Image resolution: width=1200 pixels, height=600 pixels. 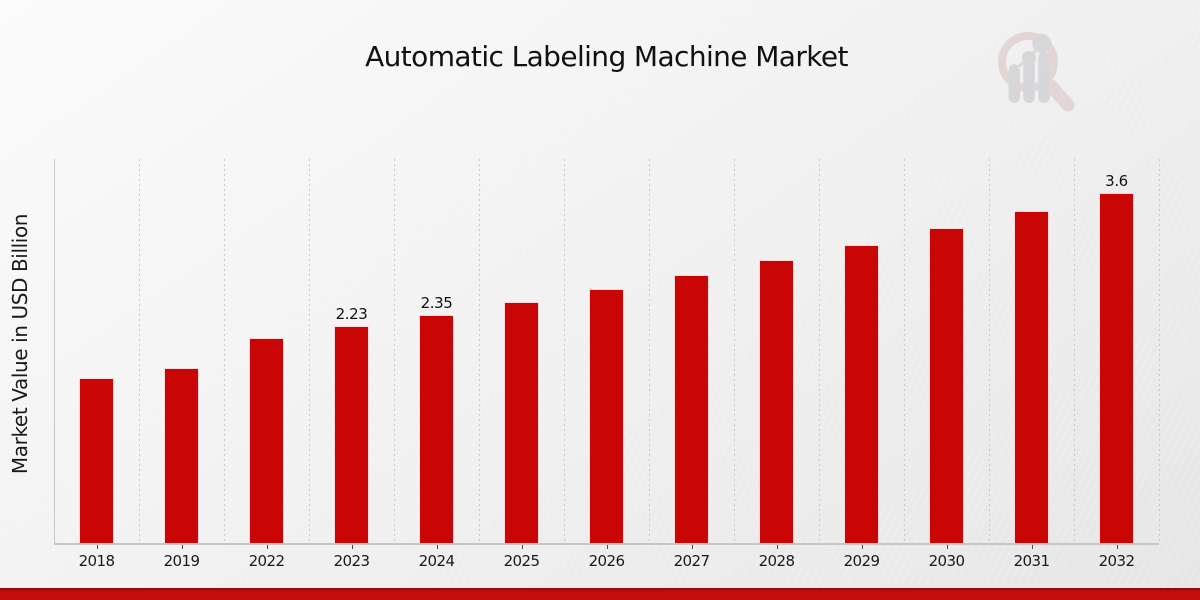 What do you see at coordinates (181, 455) in the screenshot?
I see `bar-2019` at bounding box center [181, 455].